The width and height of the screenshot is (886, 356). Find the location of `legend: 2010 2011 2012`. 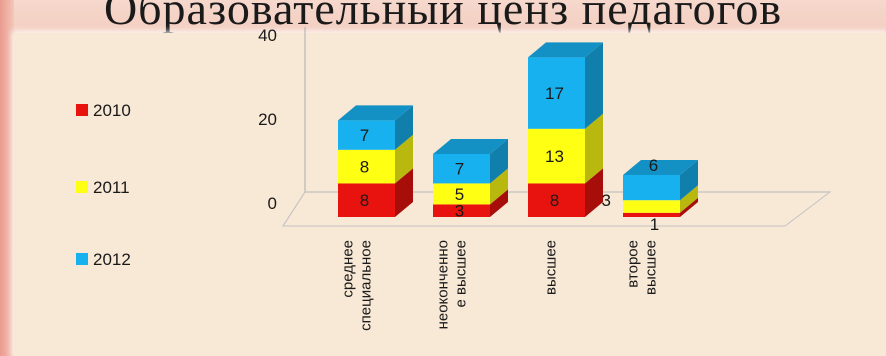

legend: 2010 2011 2012 is located at coordinates (103, 185).